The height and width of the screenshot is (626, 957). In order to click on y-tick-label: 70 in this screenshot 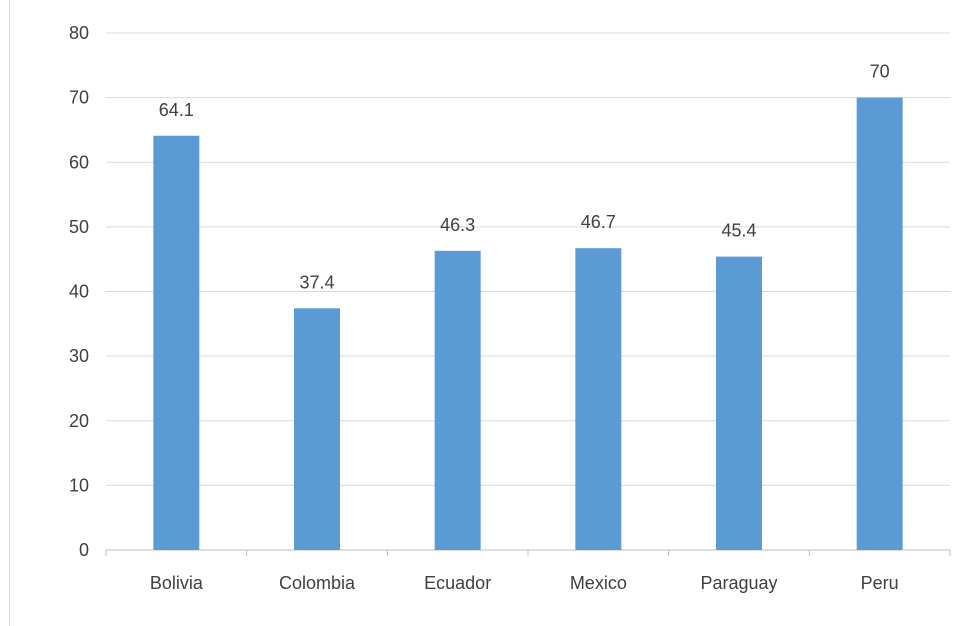, I will do `click(79, 98)`.